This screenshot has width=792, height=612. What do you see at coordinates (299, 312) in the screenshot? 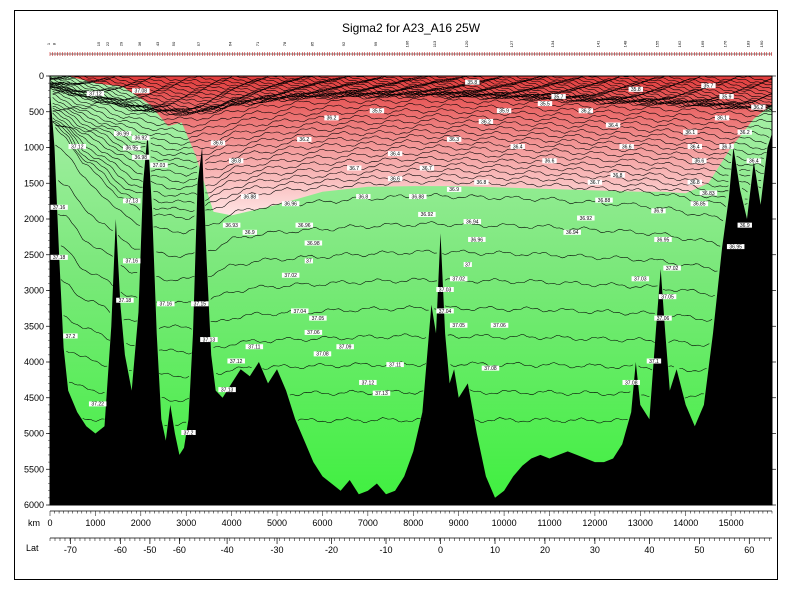
I see `contour-label: 37.04` at bounding box center [299, 312].